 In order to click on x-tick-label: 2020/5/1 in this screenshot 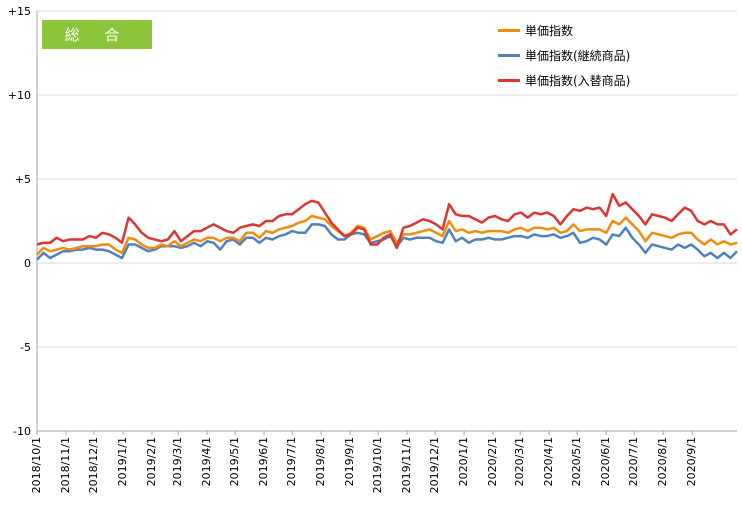, I will do `click(576, 461)`.